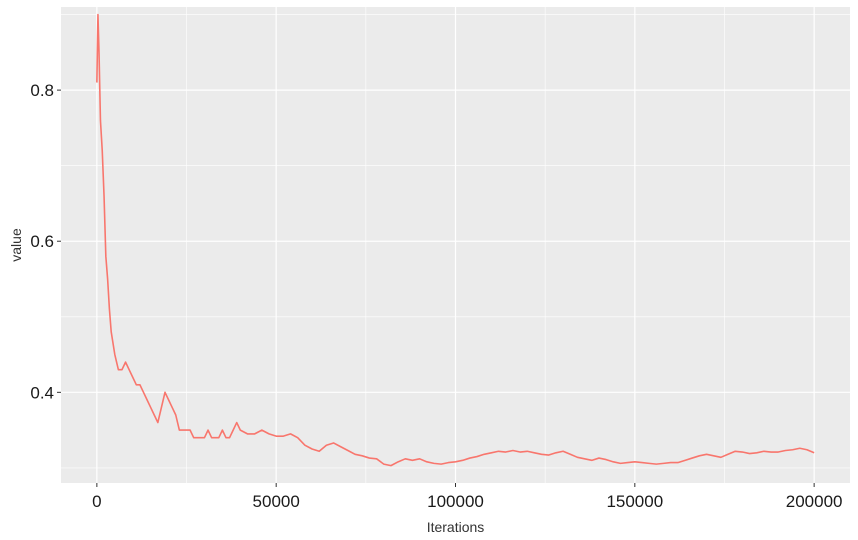  I want to click on x-tick-label: 150000, so click(634, 501).